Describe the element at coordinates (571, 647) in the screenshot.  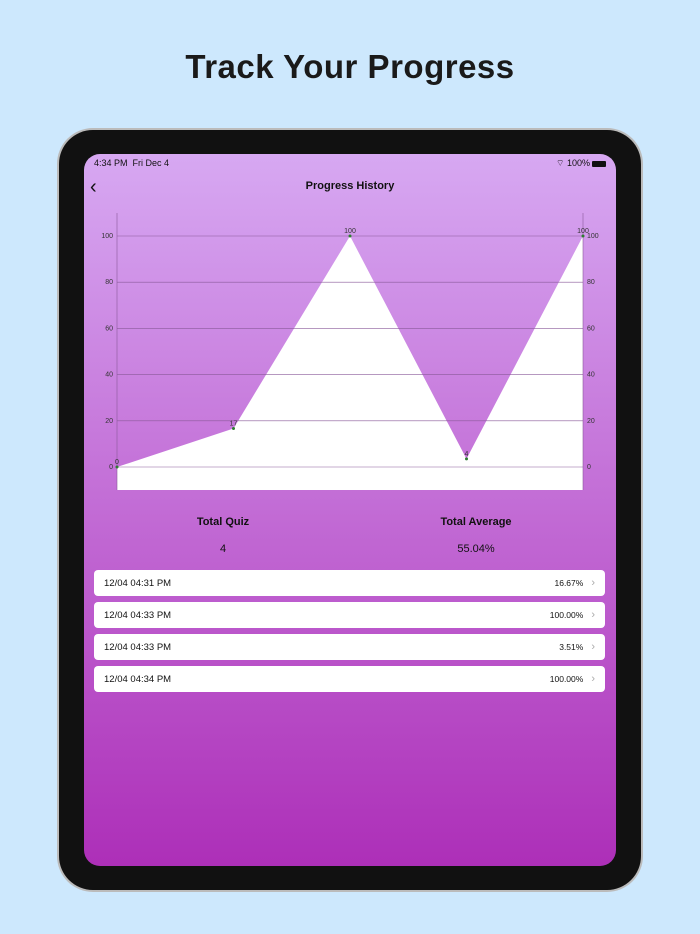
I see `history-score: 3.51%` at that location.